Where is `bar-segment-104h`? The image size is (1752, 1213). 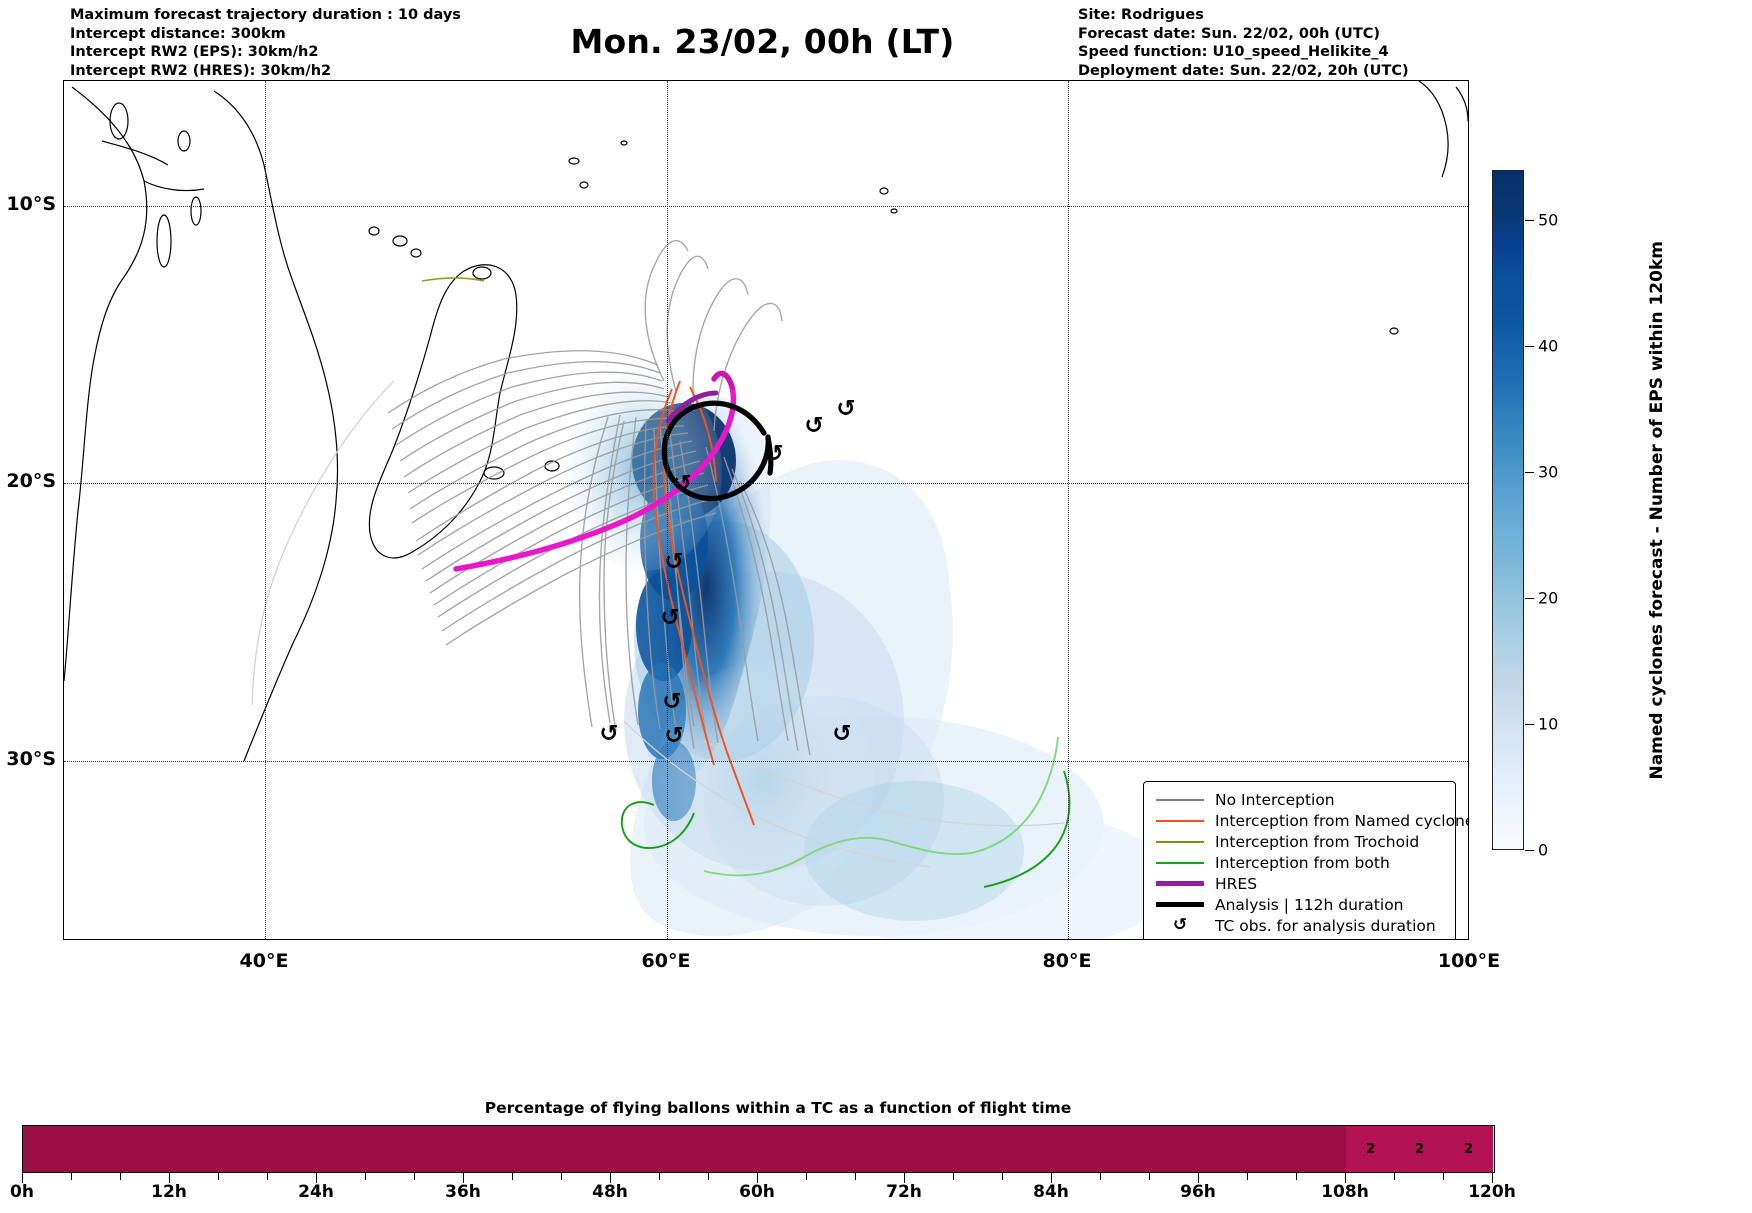
bar-segment-104h is located at coordinates (1321, 1149).